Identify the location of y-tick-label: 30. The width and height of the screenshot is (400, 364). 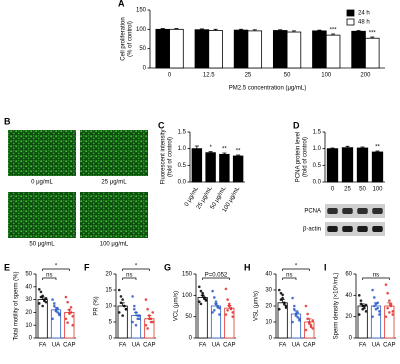
(268, 291).